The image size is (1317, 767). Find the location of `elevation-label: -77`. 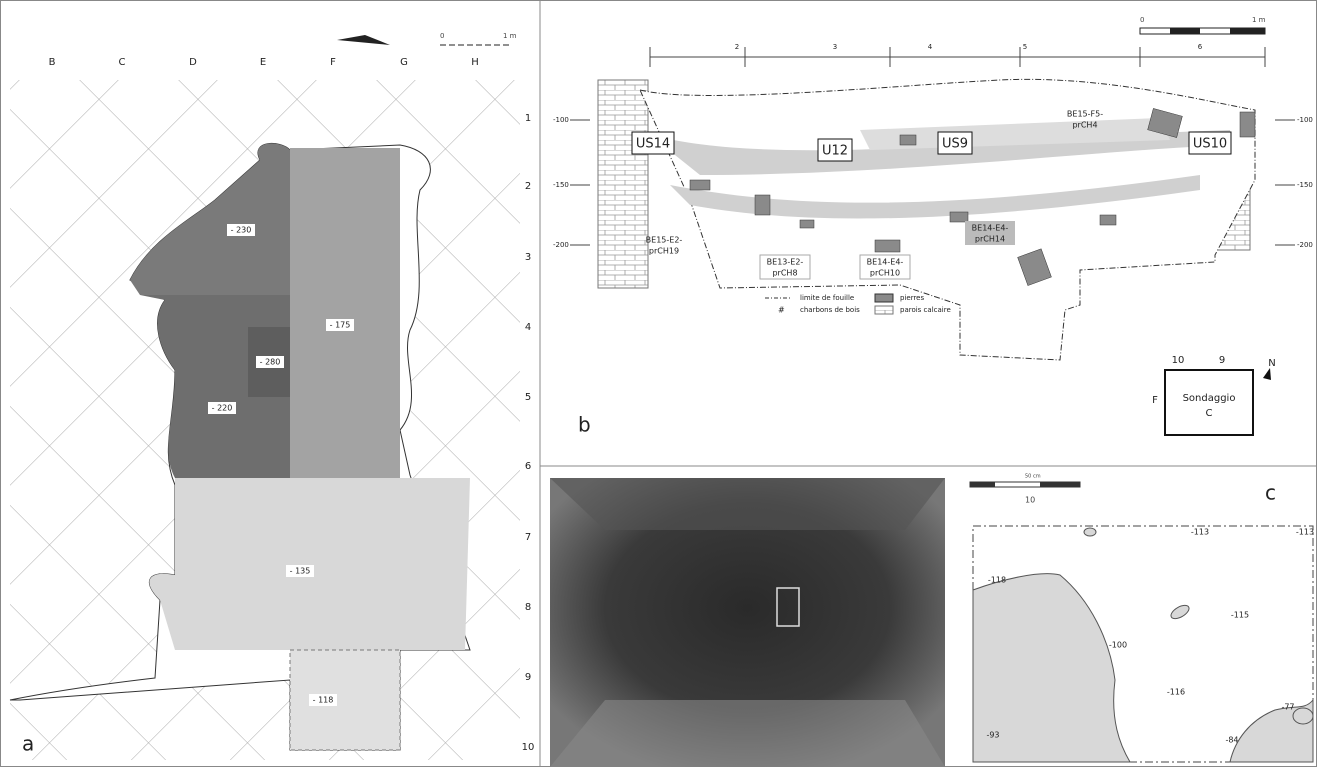

elevation-label: -77 is located at coordinates (1287, 707).